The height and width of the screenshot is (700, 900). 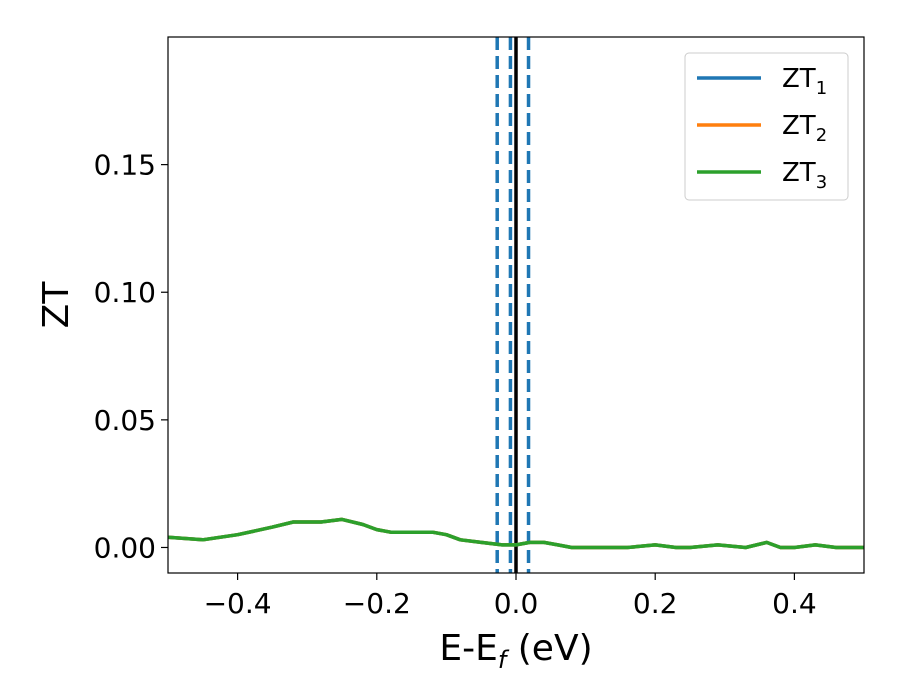 What do you see at coordinates (513, 305) in the screenshot?
I see `vertical-lines` at bounding box center [513, 305].